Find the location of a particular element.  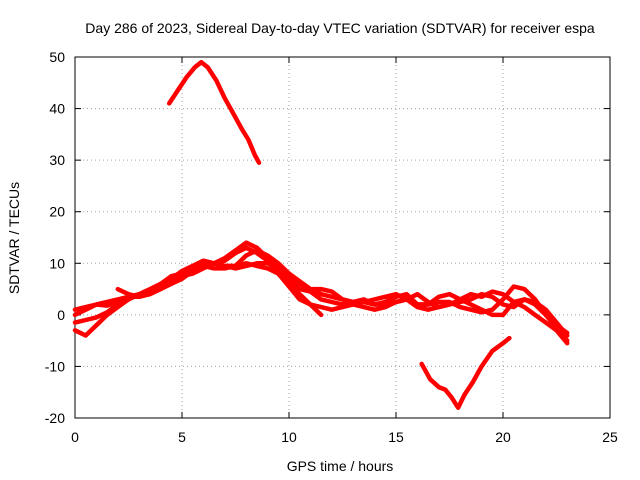

y-tick-label: 40 is located at coordinates (57, 109).